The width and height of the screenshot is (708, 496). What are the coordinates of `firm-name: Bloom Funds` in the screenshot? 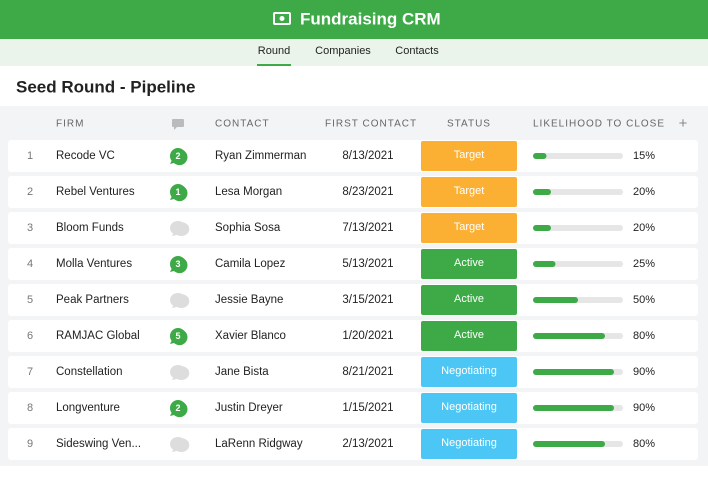 It's located at (90, 228).